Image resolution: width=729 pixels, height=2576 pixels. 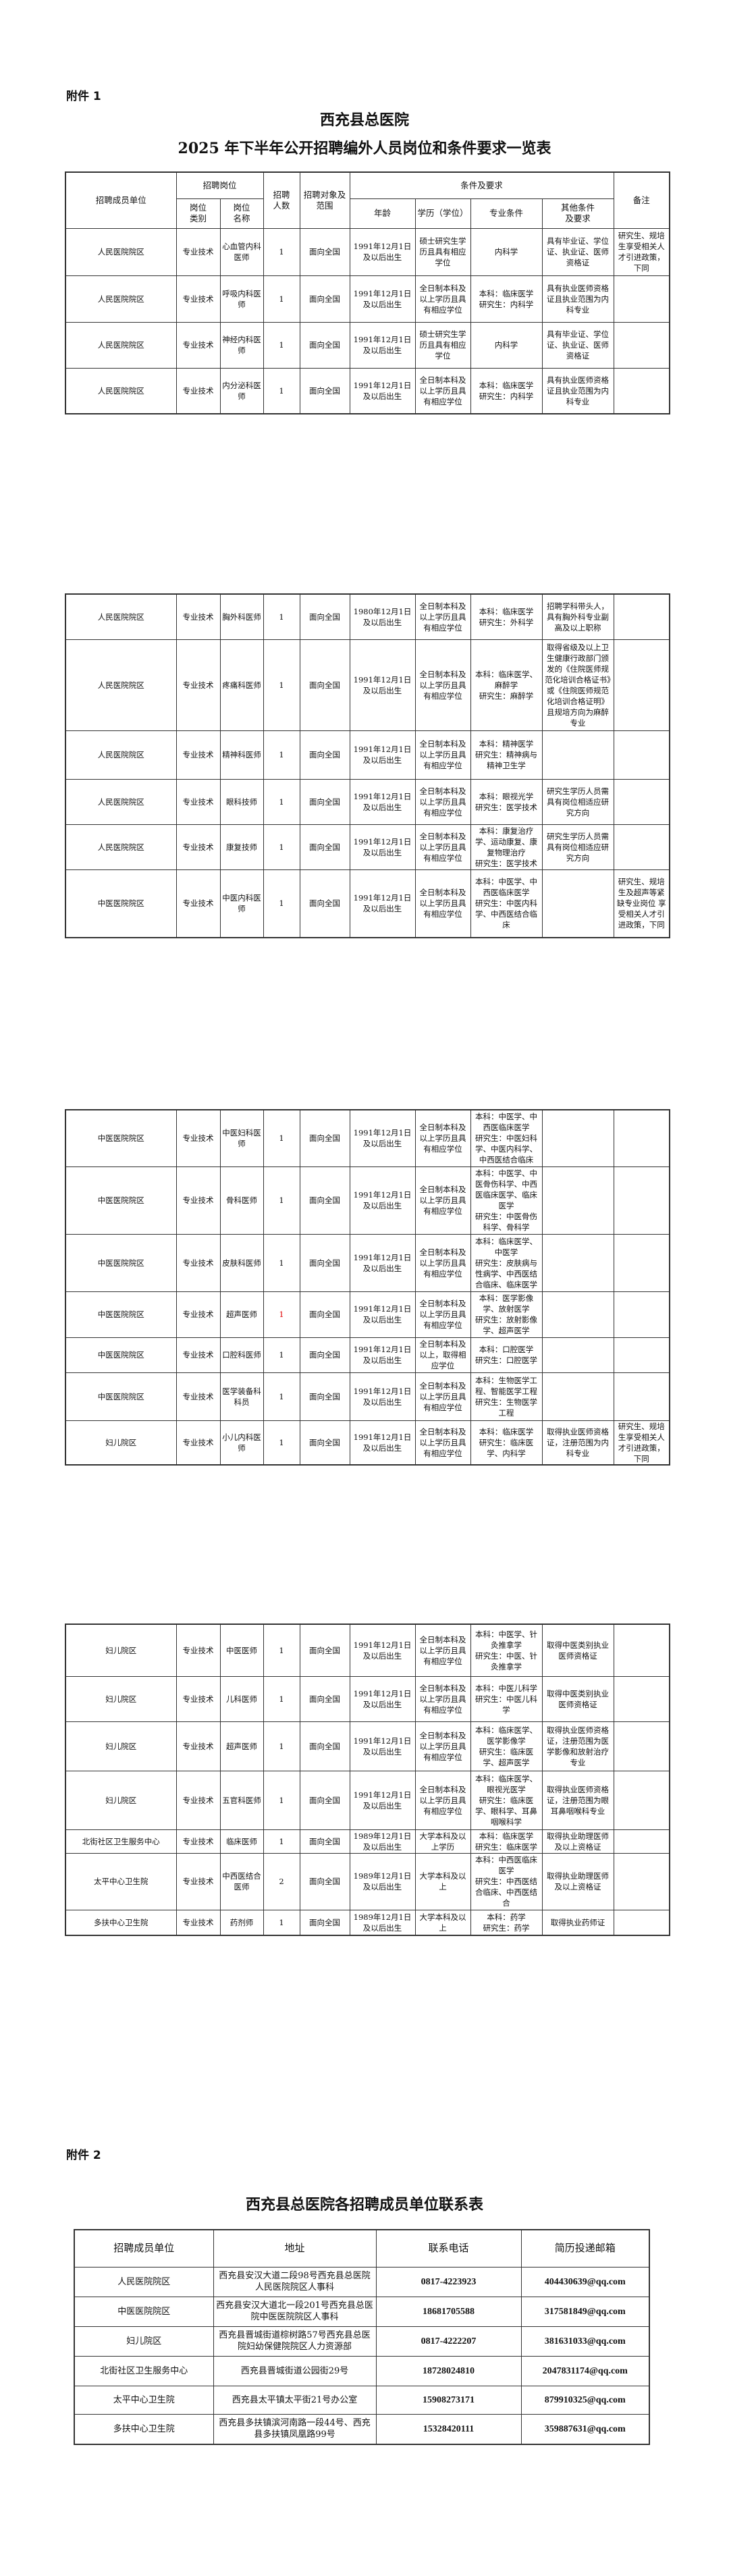 I want to click on header-major: 专业条件, so click(x=506, y=214).